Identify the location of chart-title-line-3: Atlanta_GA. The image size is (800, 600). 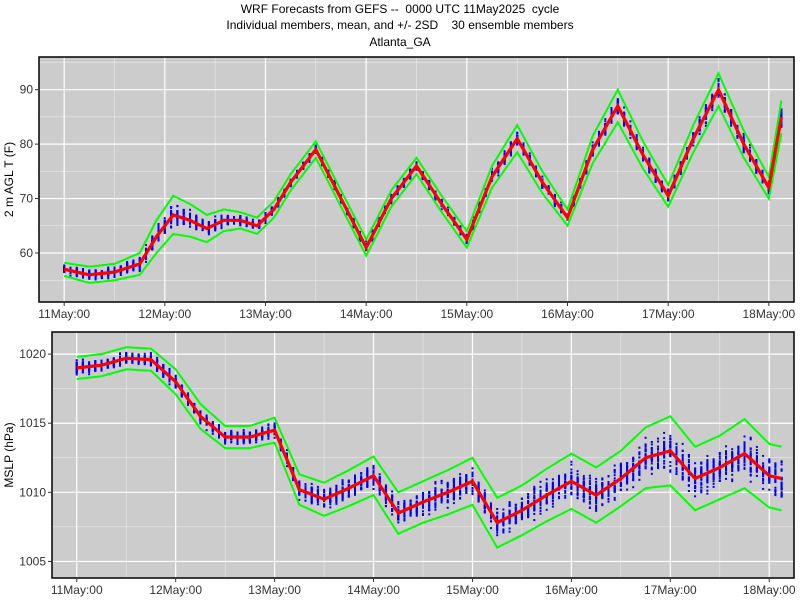
(400, 42).